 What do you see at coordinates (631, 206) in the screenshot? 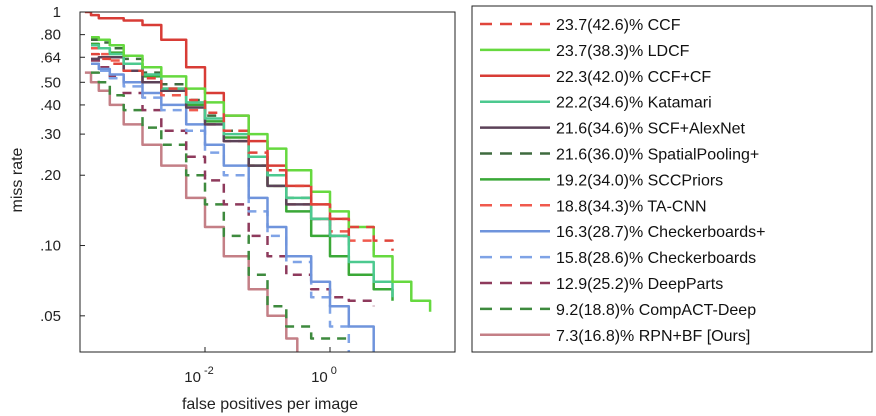
I see `legend-label-7: 18.8(34.3)% TA-CNN` at bounding box center [631, 206].